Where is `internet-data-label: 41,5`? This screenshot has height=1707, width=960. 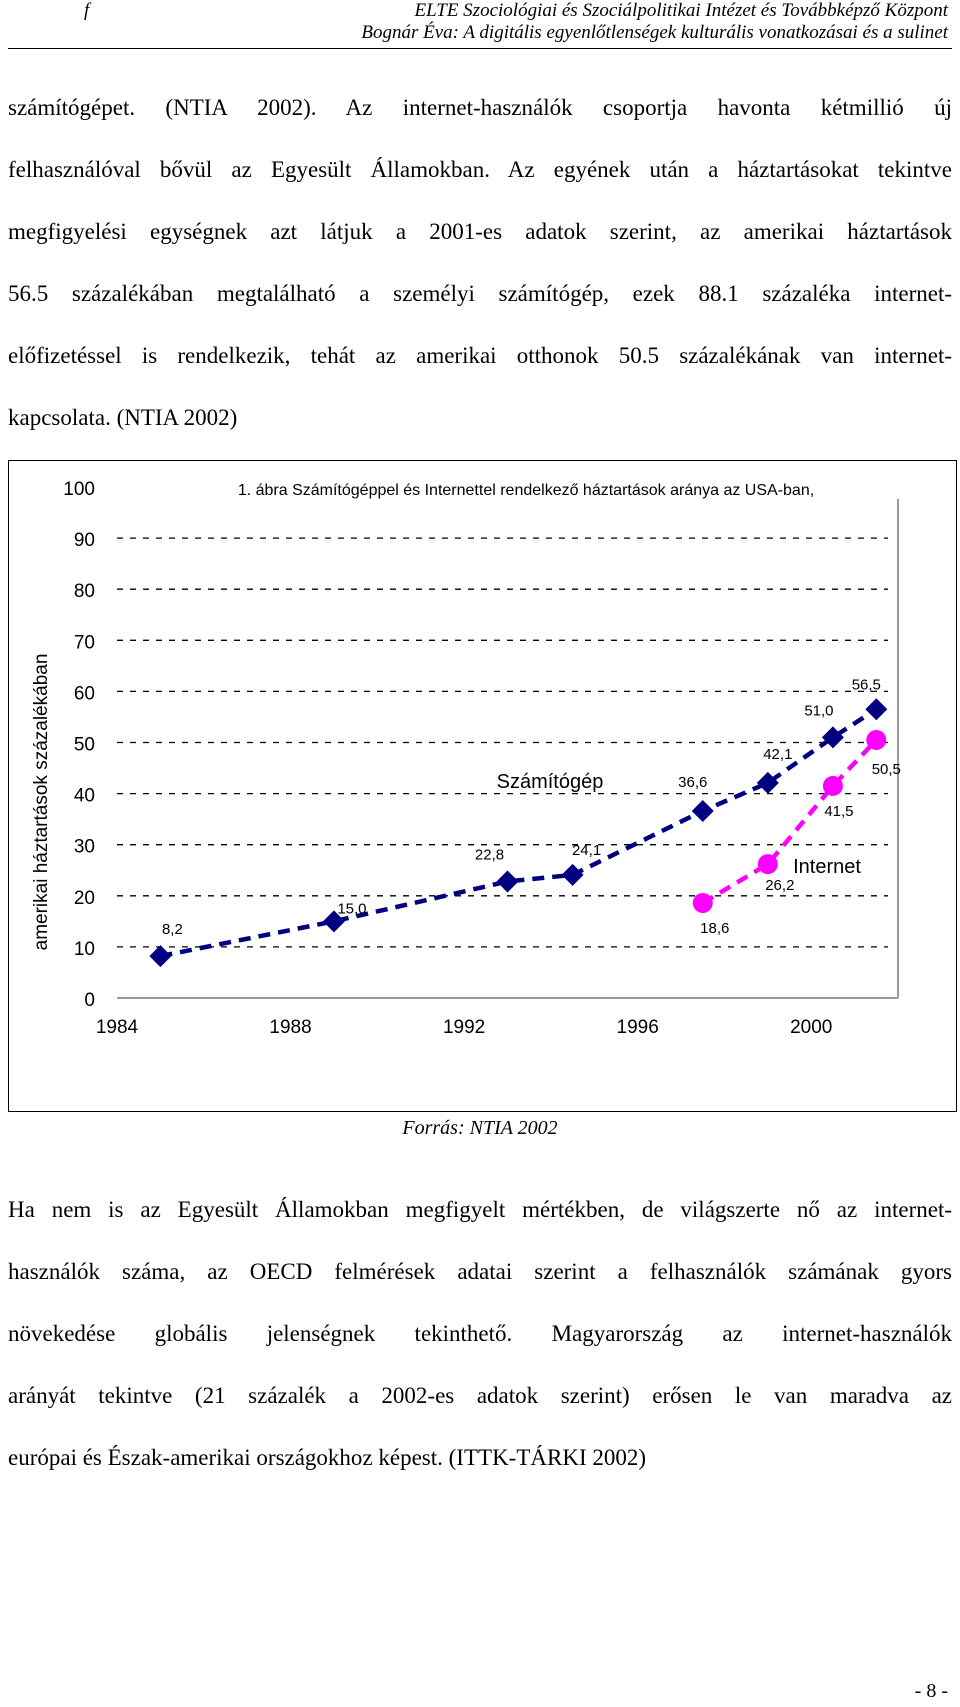 internet-data-label: 41,5 is located at coordinates (838, 811).